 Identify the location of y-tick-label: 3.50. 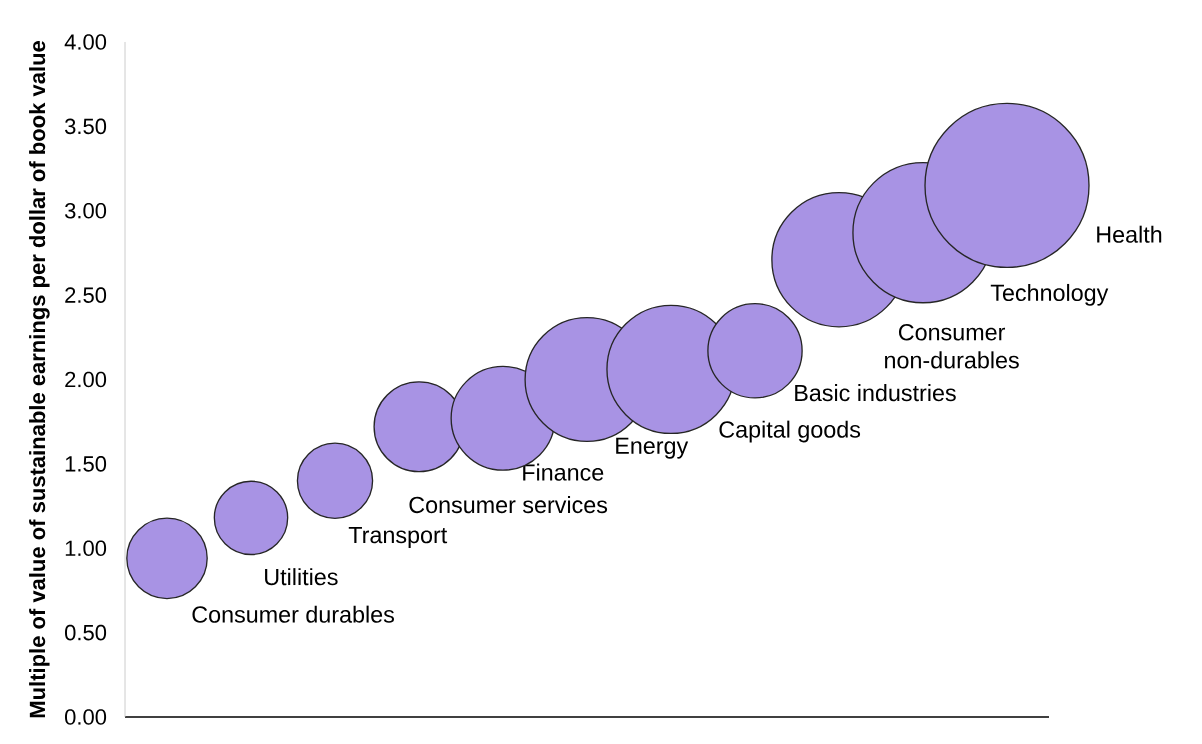
(85, 126).